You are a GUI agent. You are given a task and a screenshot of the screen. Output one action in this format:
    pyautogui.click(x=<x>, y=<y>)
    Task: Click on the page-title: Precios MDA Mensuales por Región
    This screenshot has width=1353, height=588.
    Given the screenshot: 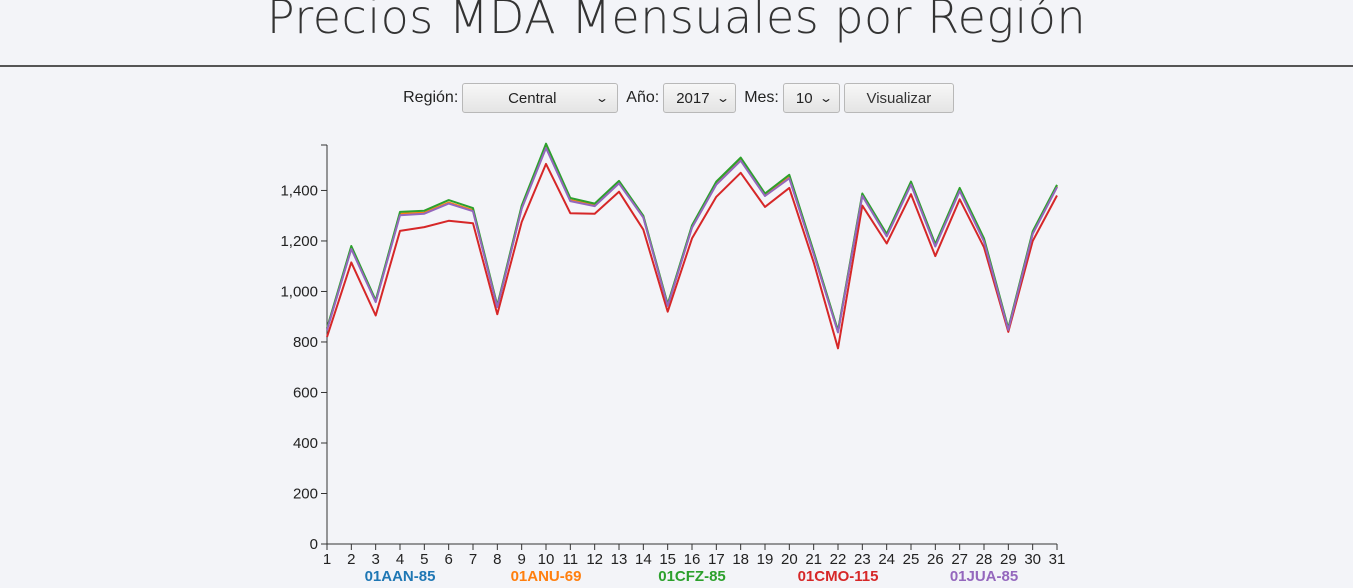 What is the action you would take?
    pyautogui.click(x=676, y=22)
    